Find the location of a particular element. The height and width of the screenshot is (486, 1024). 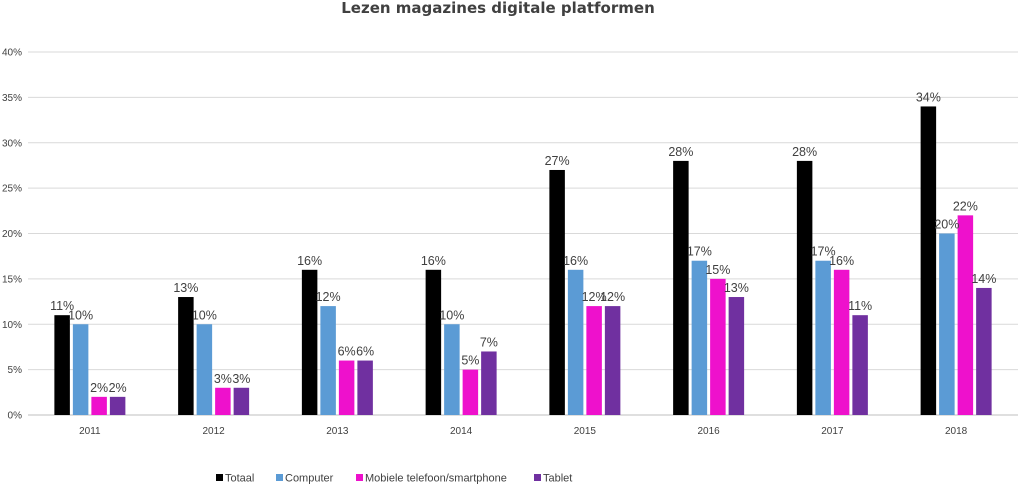

bar-2011-computer is located at coordinates (80, 369).